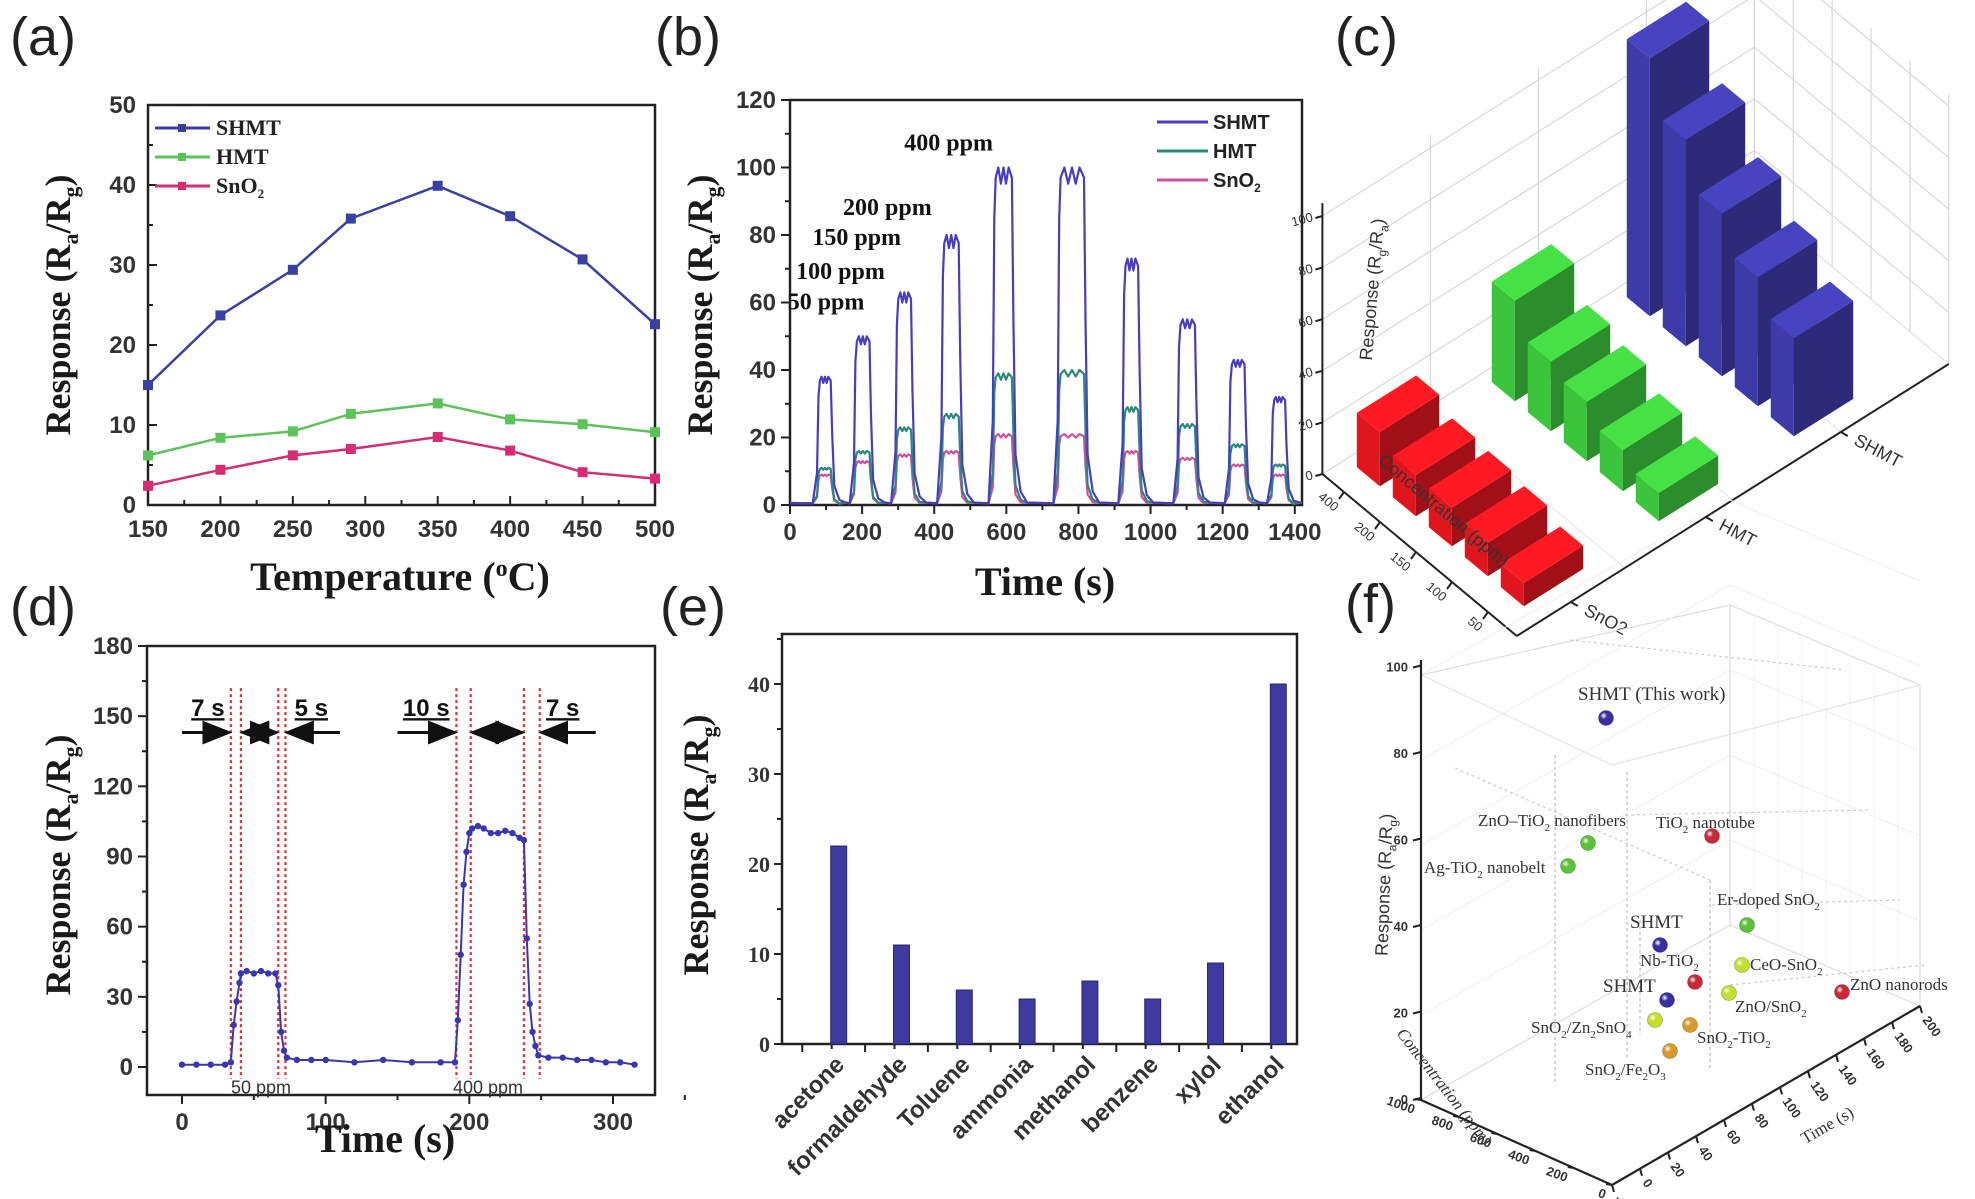  Describe the element at coordinates (122, 425) in the screenshot. I see `y-tick-label: 10` at that location.